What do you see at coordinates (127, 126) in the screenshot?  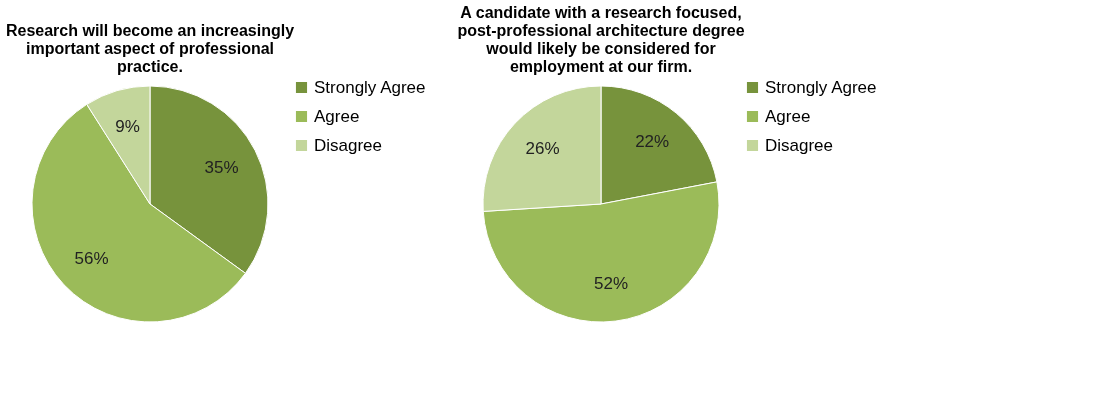 I see `data-label: 9%` at bounding box center [127, 126].